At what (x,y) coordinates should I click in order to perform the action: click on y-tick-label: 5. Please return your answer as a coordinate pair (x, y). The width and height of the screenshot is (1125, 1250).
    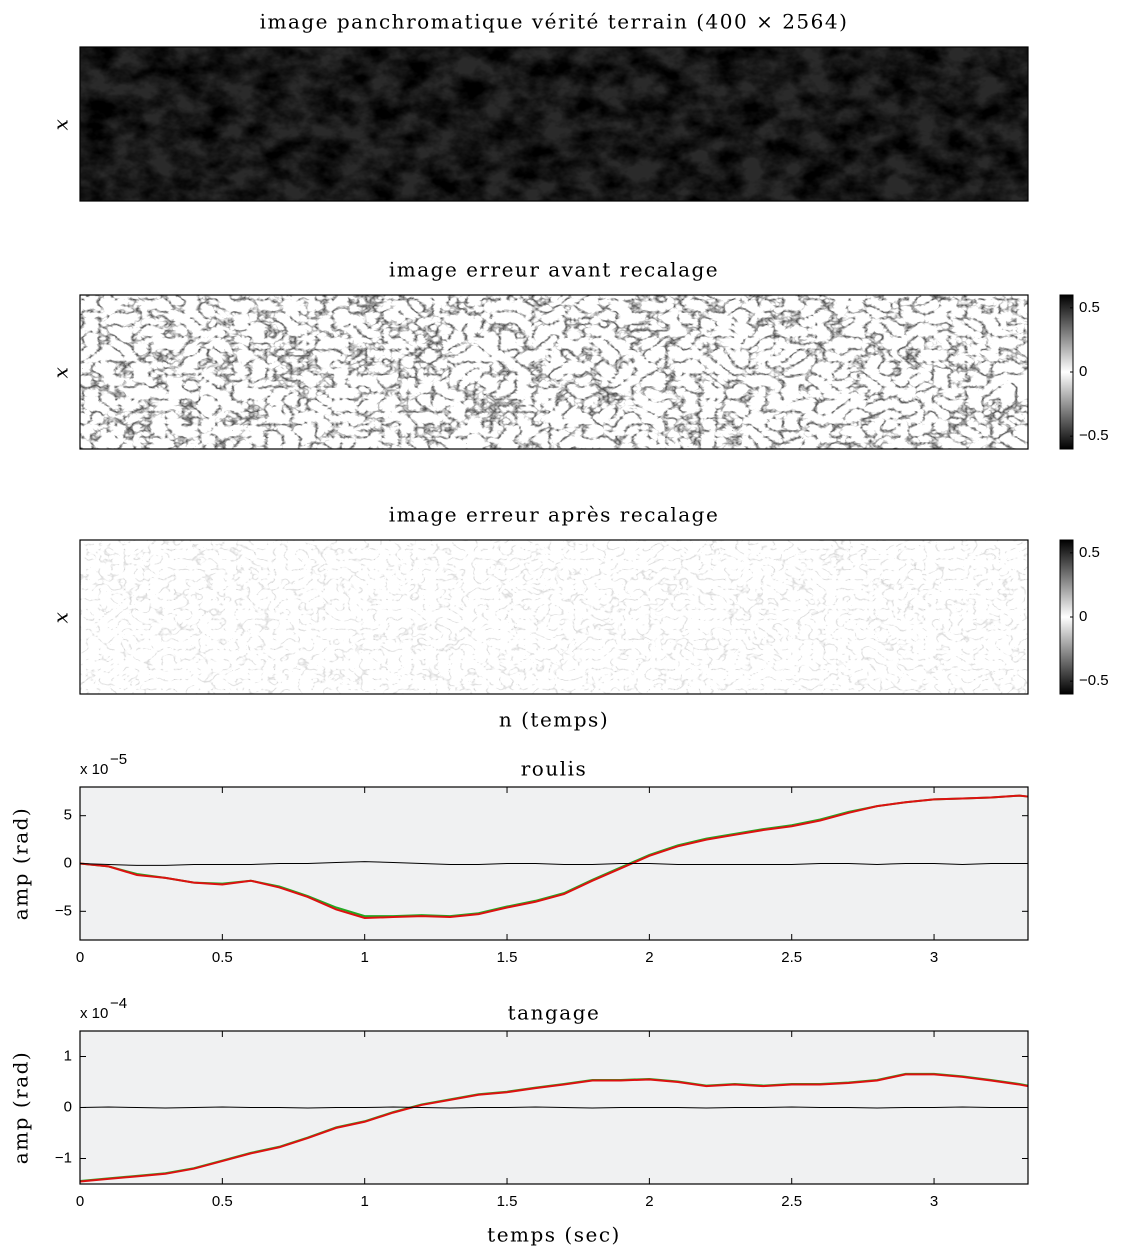
    Looking at the image, I should click on (68, 815).